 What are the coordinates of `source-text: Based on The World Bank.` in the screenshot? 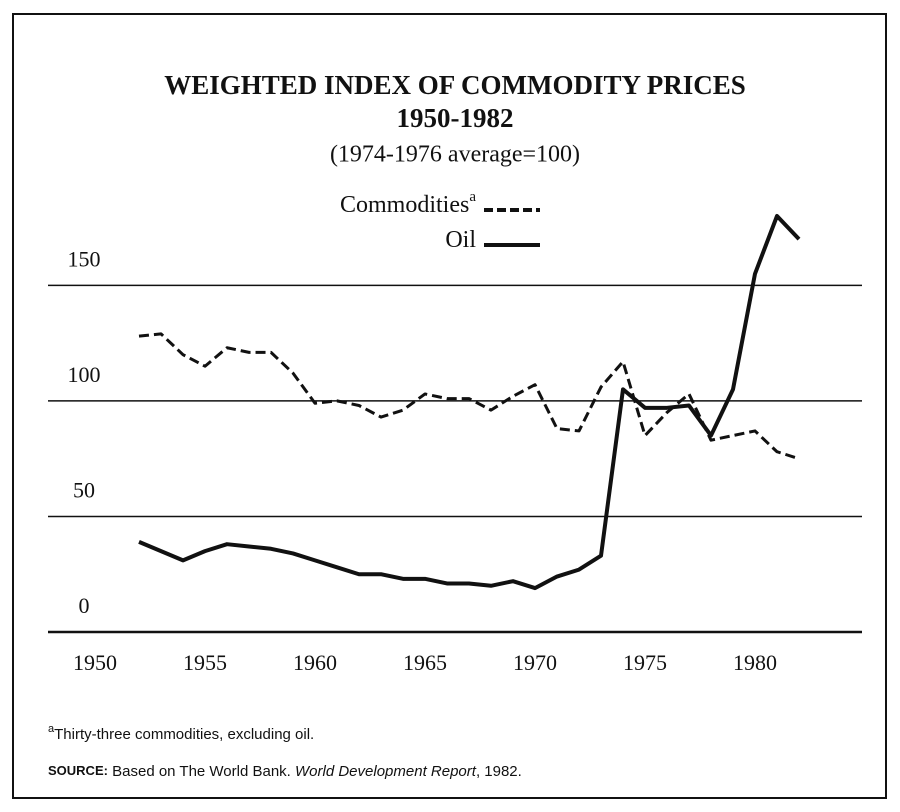 It's located at (201, 771).